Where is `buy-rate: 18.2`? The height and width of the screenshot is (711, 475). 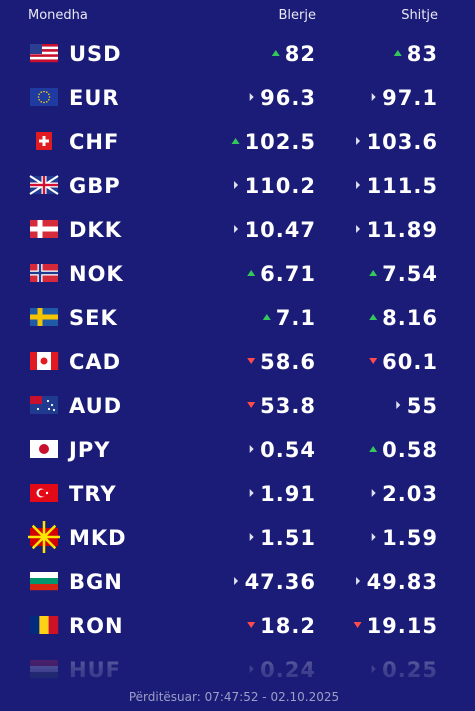
buy-rate: 18.2 is located at coordinates (288, 626).